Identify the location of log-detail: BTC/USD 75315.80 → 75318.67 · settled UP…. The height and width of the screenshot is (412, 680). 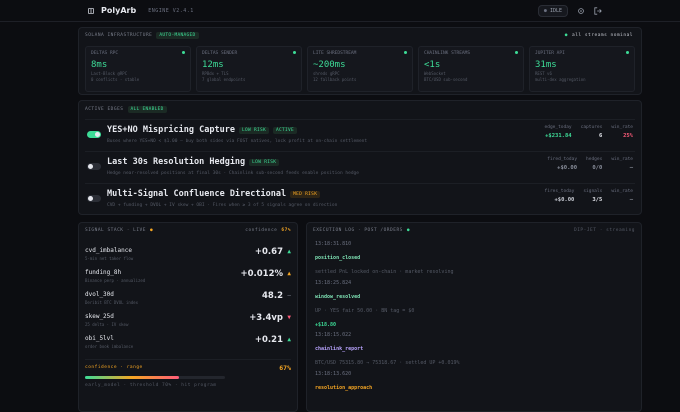
(387, 363).